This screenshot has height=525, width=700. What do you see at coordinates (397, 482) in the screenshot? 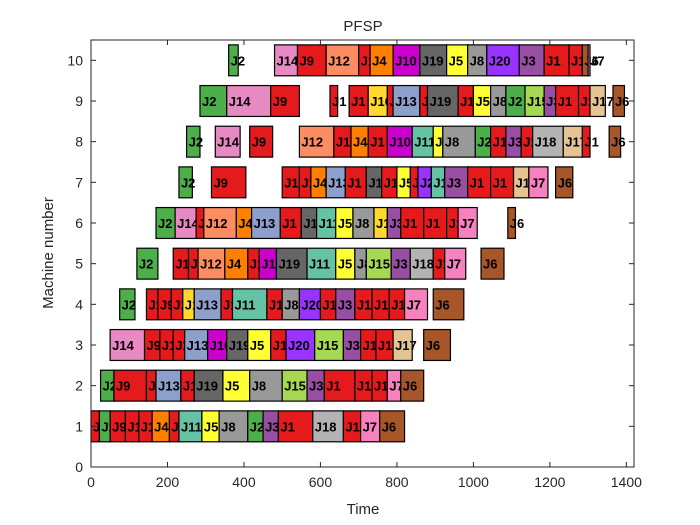
I see `x-tick-label: 800` at bounding box center [397, 482].